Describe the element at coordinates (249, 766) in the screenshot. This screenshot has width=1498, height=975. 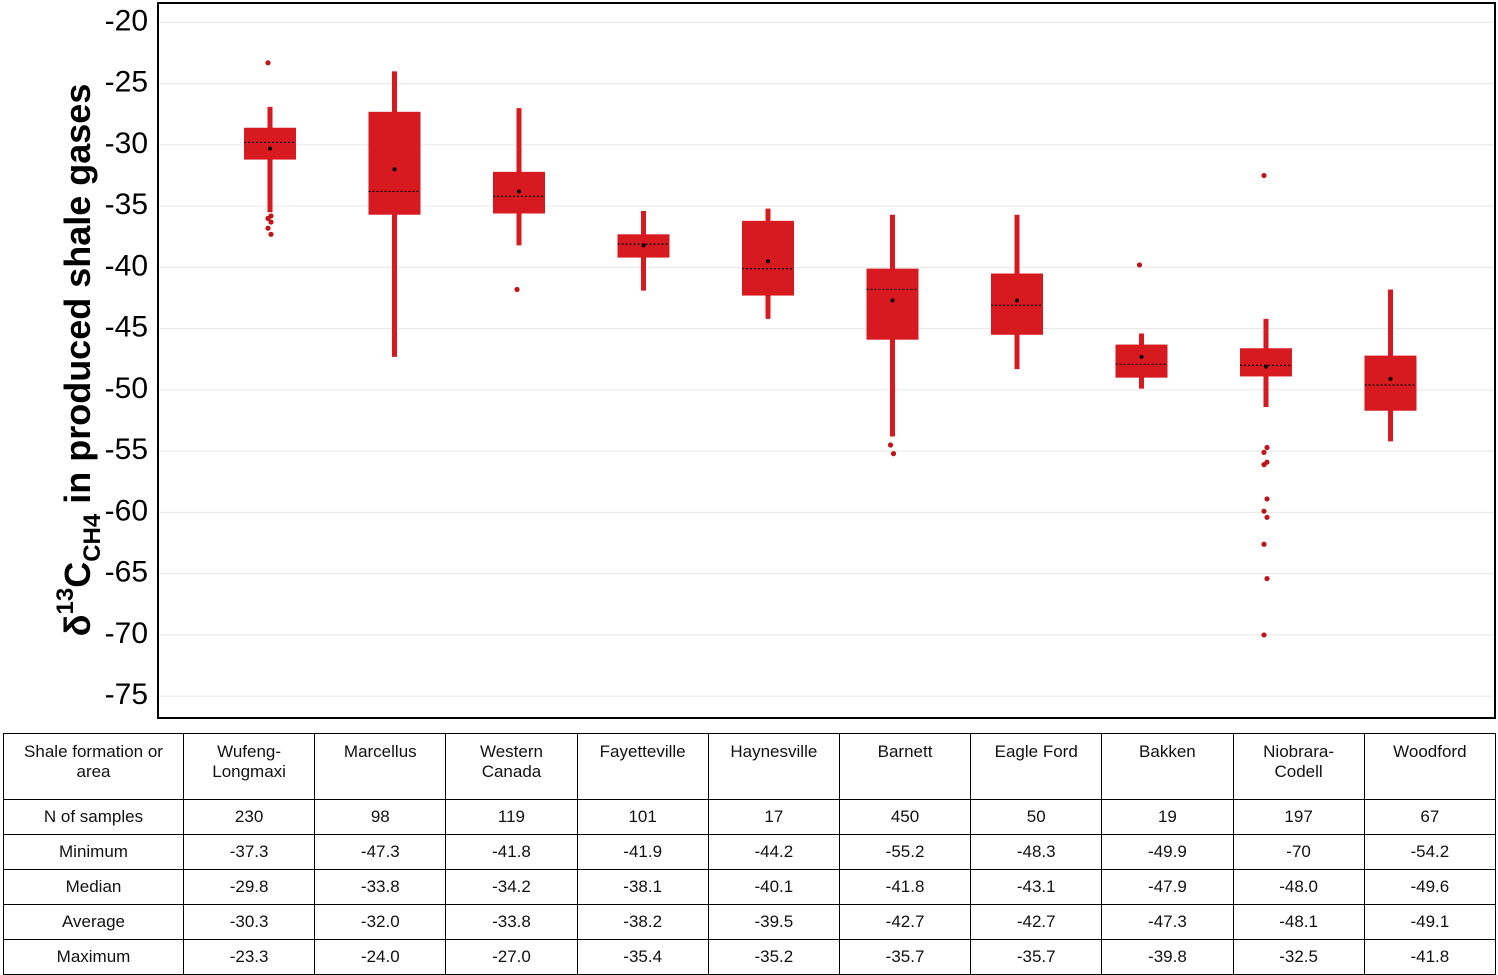
I see `column-header: Wufeng- Longmaxi` at that location.